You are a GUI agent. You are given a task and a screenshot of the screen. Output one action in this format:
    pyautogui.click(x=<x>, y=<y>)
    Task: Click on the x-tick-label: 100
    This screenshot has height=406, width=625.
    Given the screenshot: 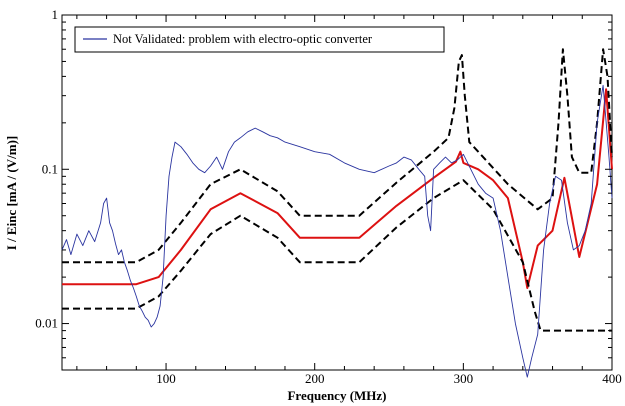 What is the action you would take?
    pyautogui.click(x=166, y=378)
    